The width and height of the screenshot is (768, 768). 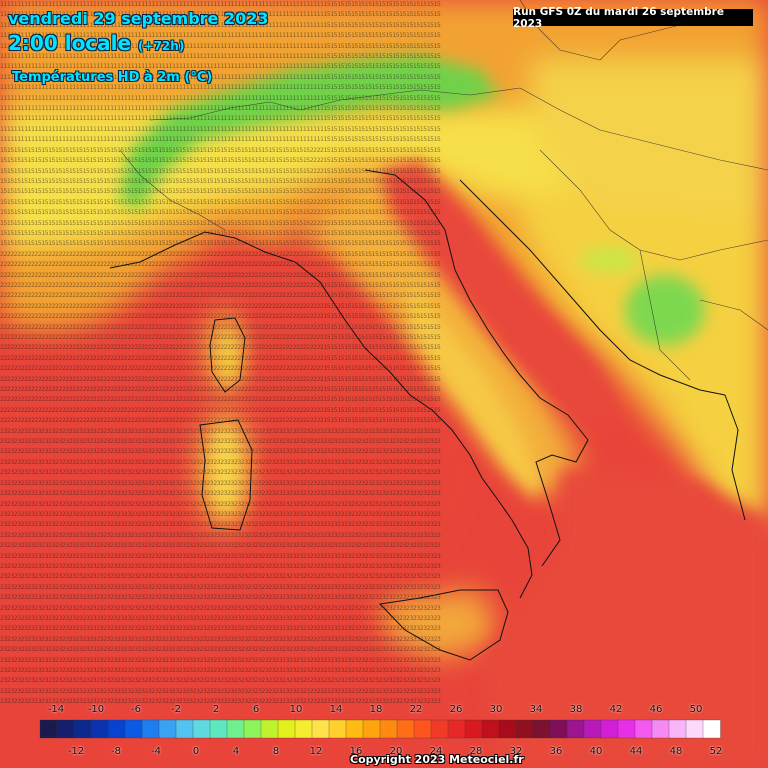 I want to click on legend-tick-top: 50, so click(x=696, y=709).